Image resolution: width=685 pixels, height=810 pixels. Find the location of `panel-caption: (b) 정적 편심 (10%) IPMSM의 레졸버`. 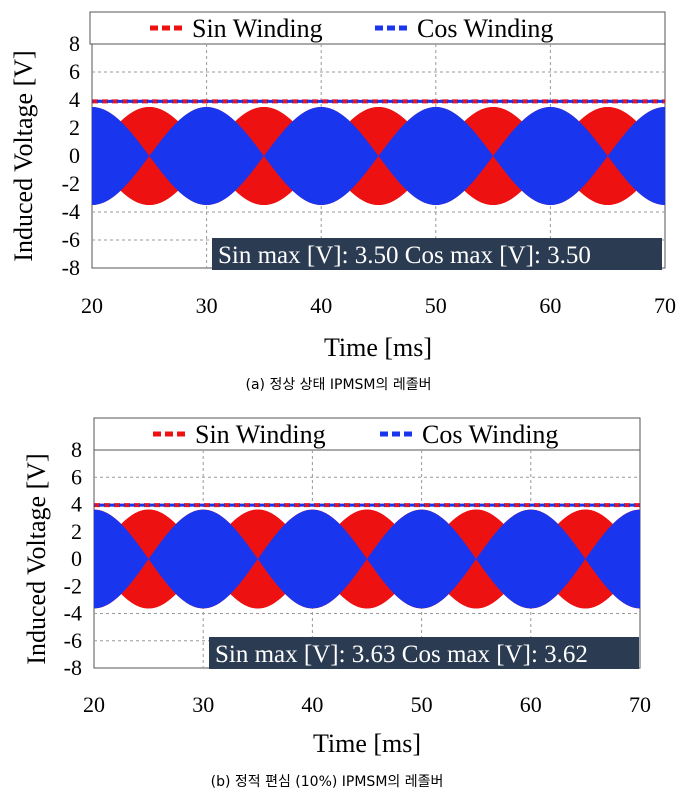

panel-caption: (b) 정적 편심 (10%) IPMSM의 레졸버 is located at coordinates (327, 782).